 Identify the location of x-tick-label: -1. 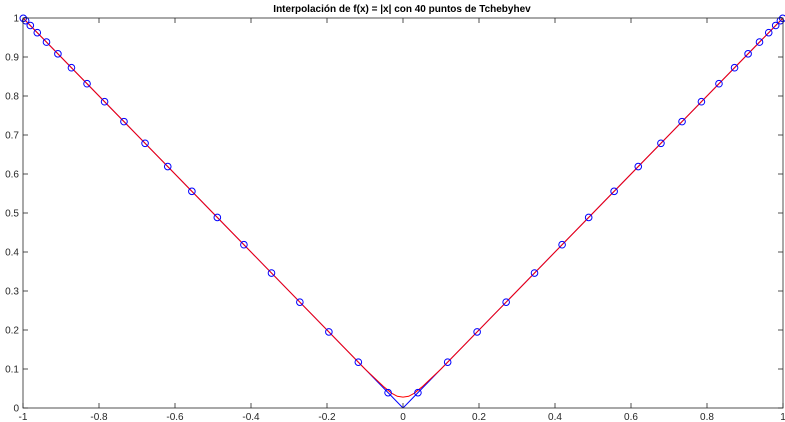
(23, 417).